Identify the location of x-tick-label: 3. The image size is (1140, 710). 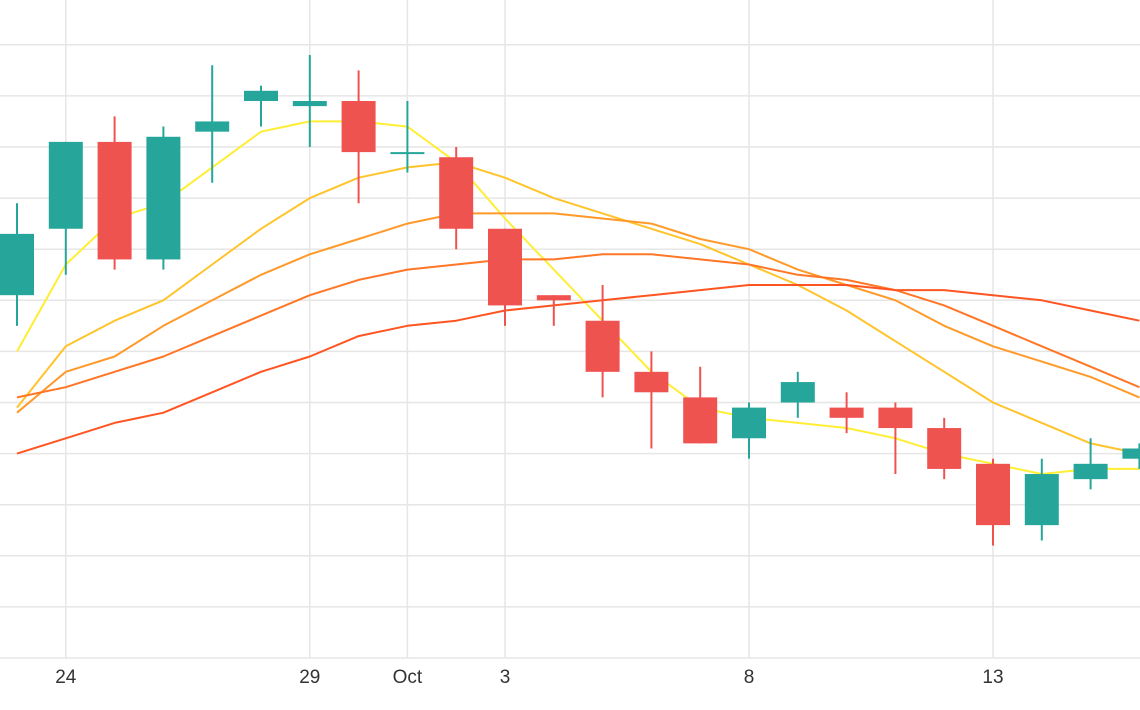
(505, 677).